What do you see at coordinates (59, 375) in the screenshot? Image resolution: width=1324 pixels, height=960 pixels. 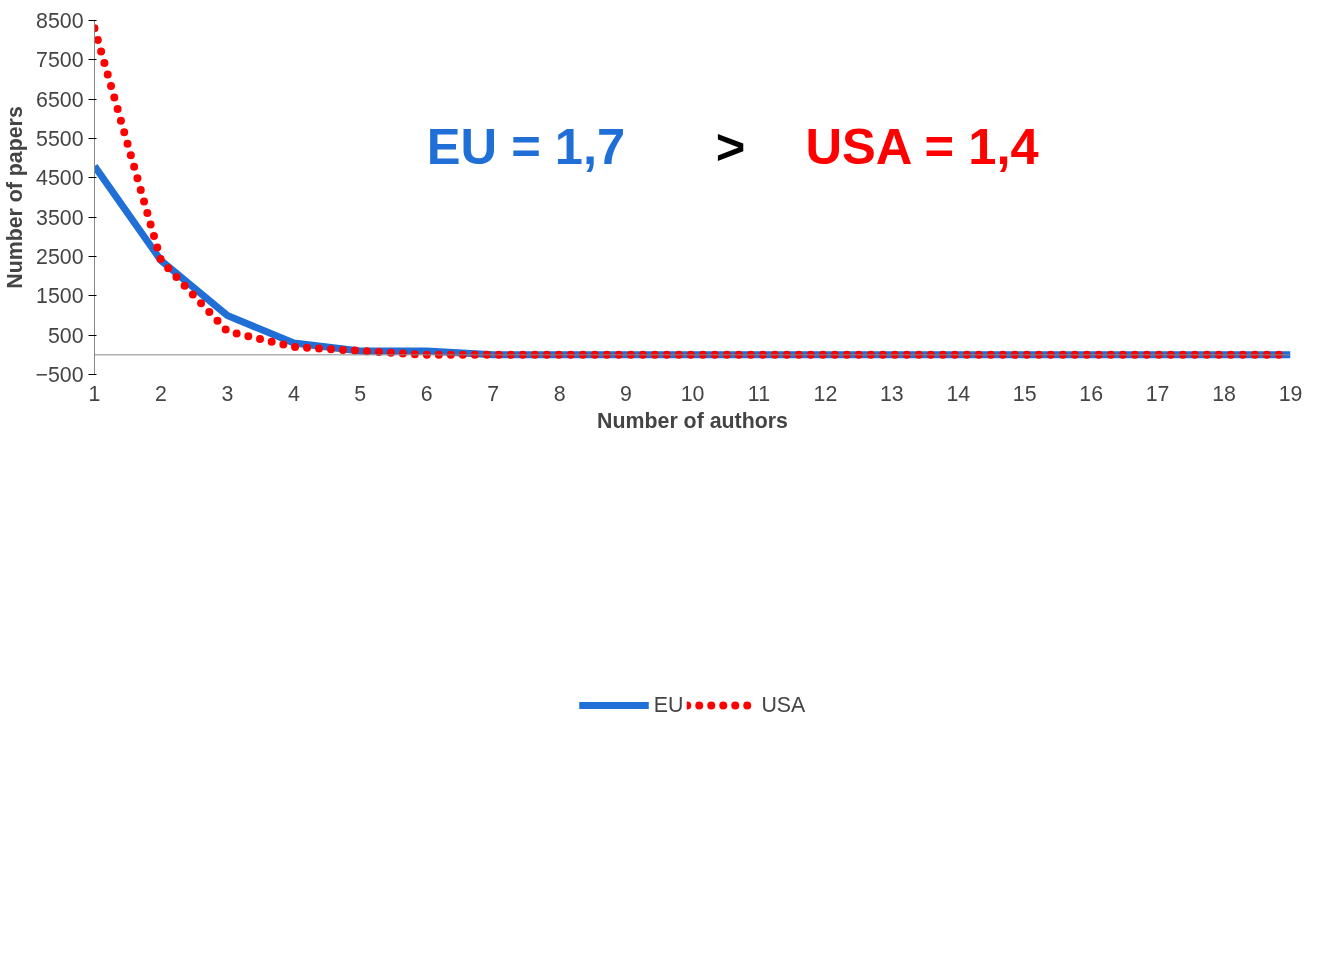 I see `y-tick-label: −500` at bounding box center [59, 375].